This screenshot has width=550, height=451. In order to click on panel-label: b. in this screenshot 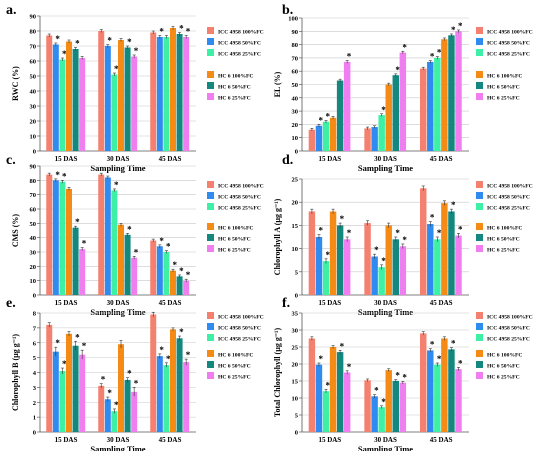, I will do `click(287, 10)`.